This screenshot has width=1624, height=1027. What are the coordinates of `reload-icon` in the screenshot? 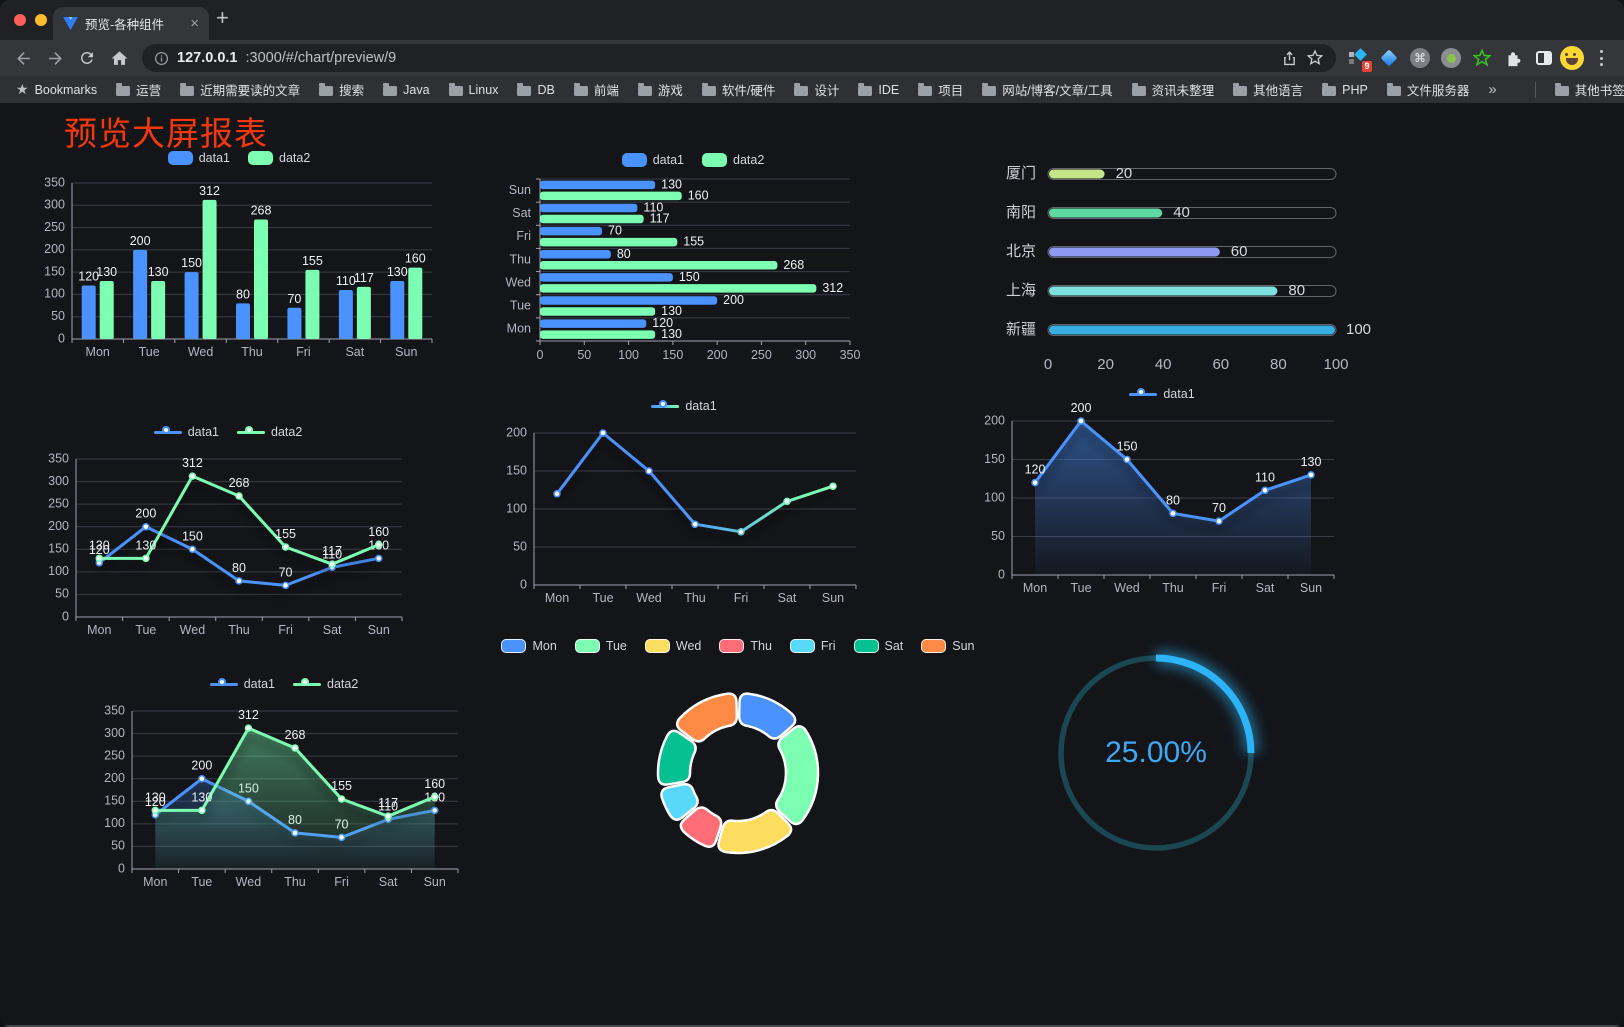 It's located at (86, 57).